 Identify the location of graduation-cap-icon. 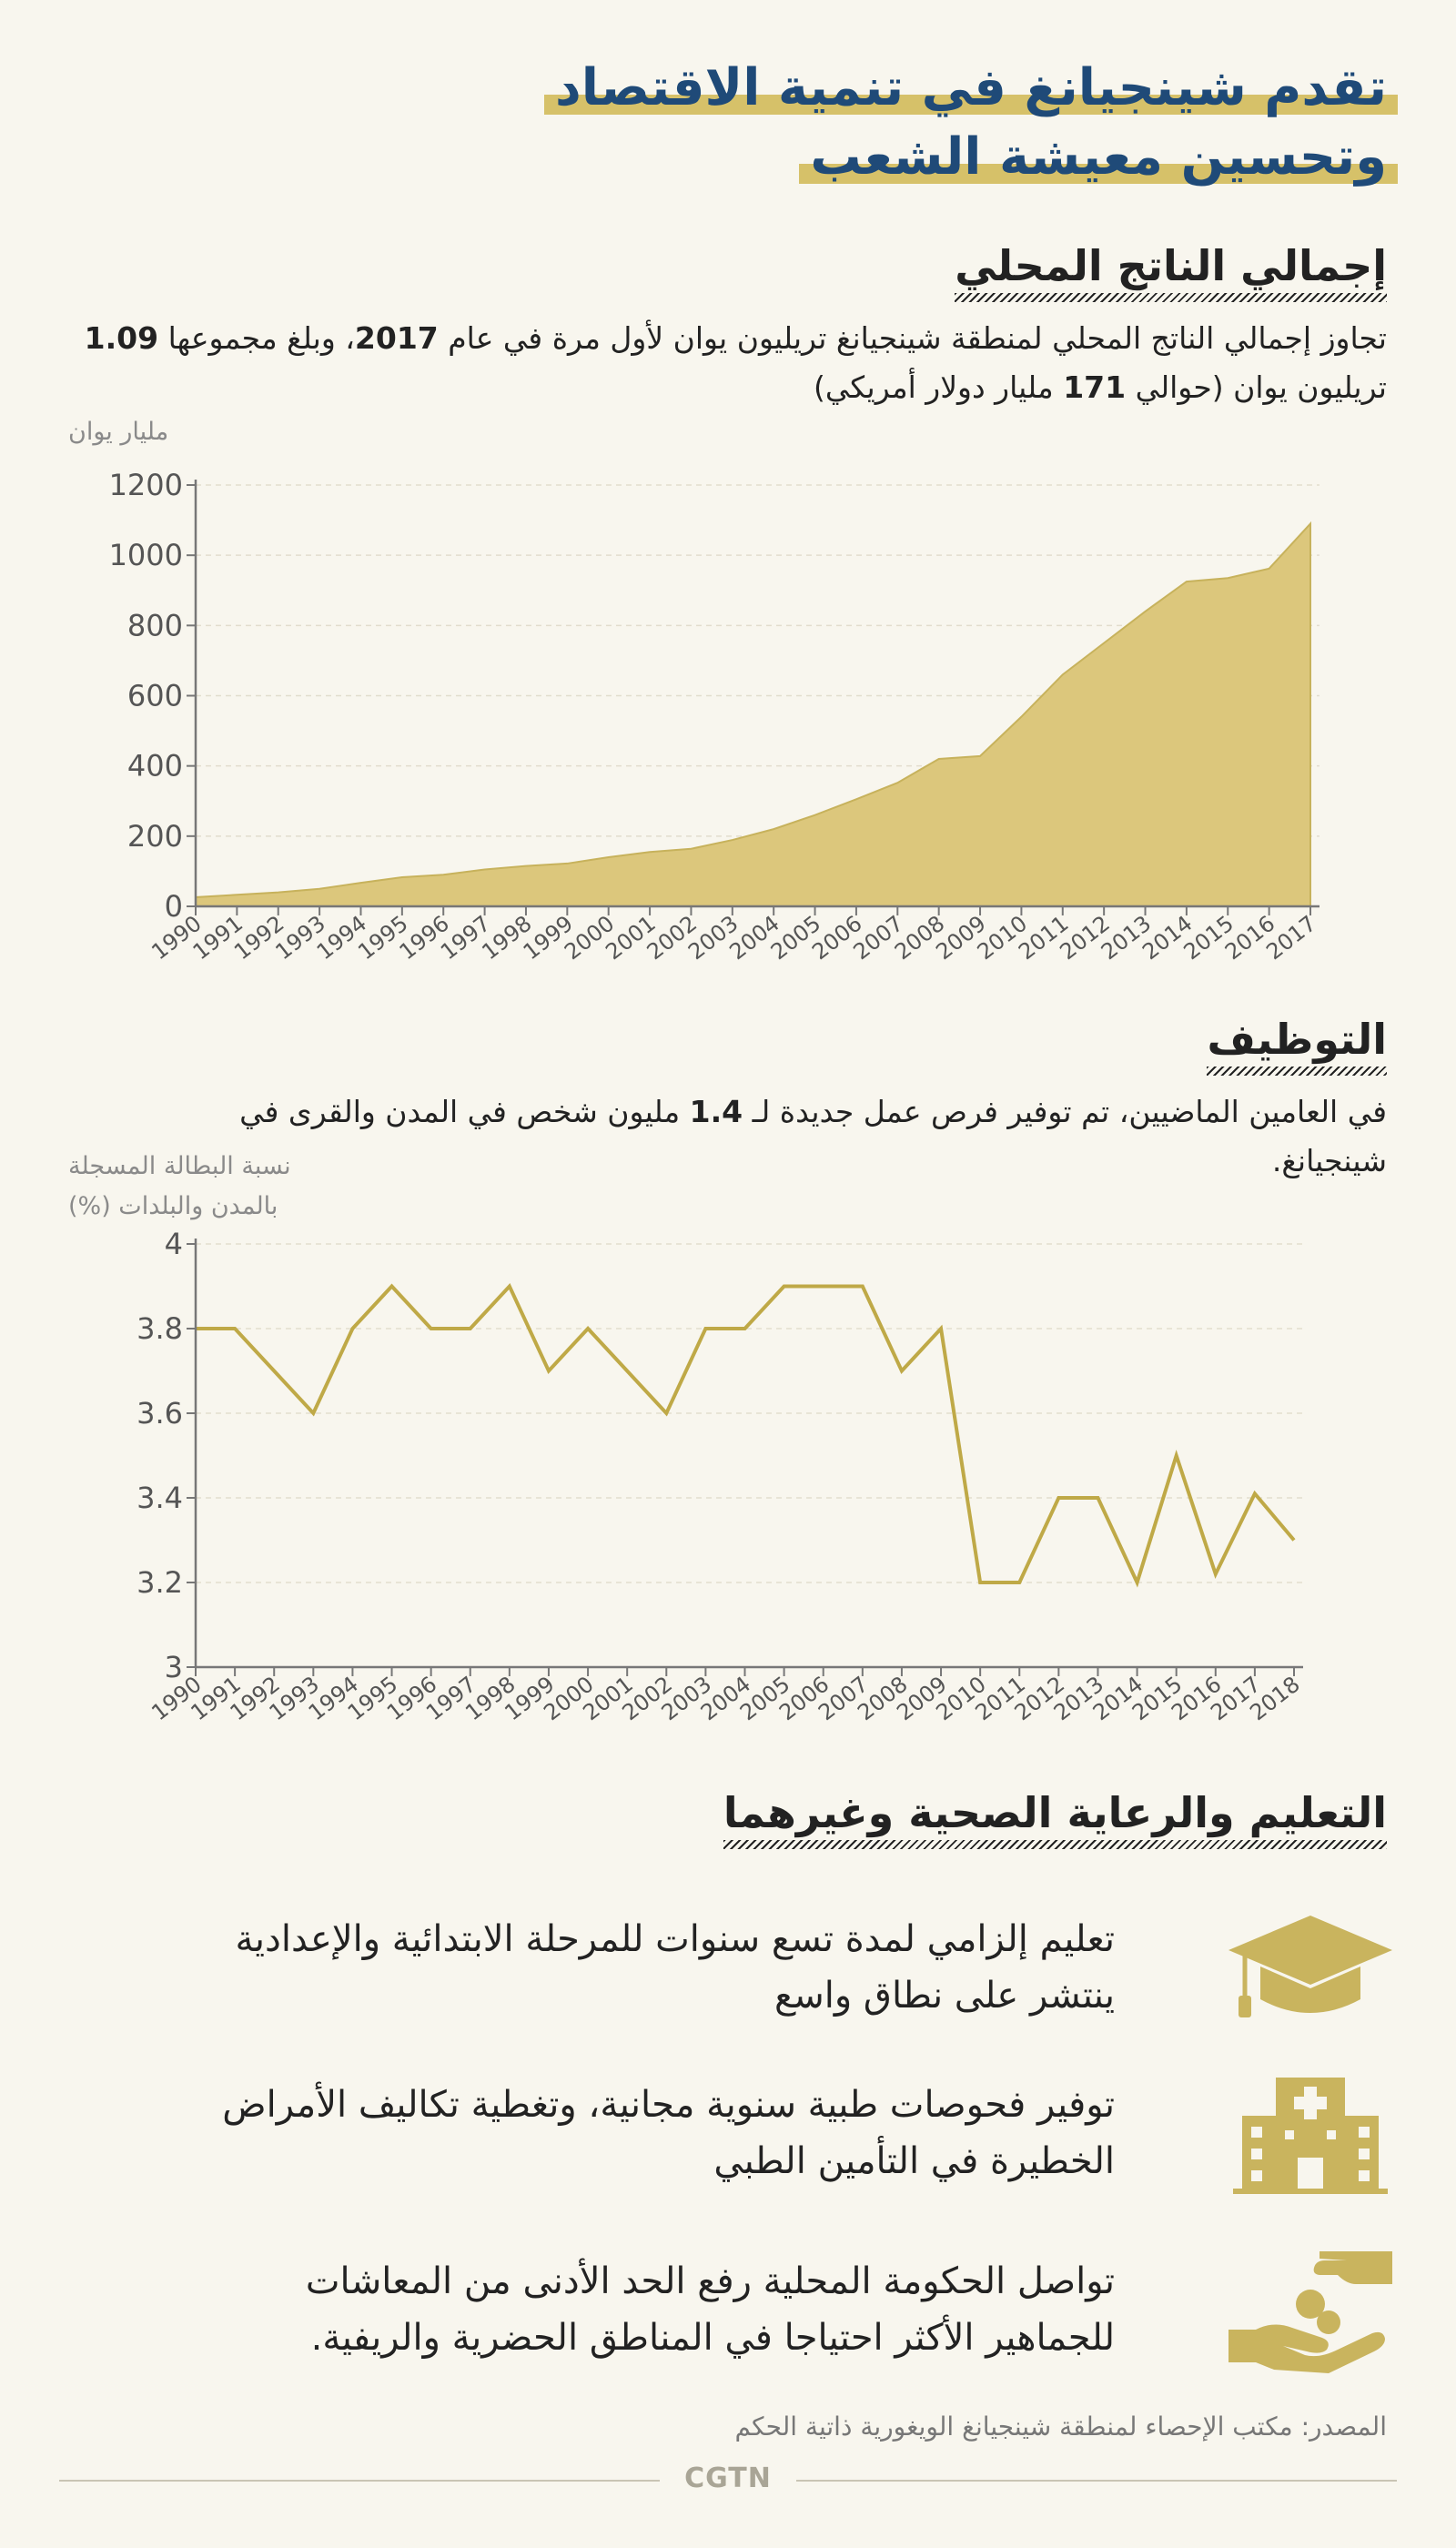
(1310, 1970).